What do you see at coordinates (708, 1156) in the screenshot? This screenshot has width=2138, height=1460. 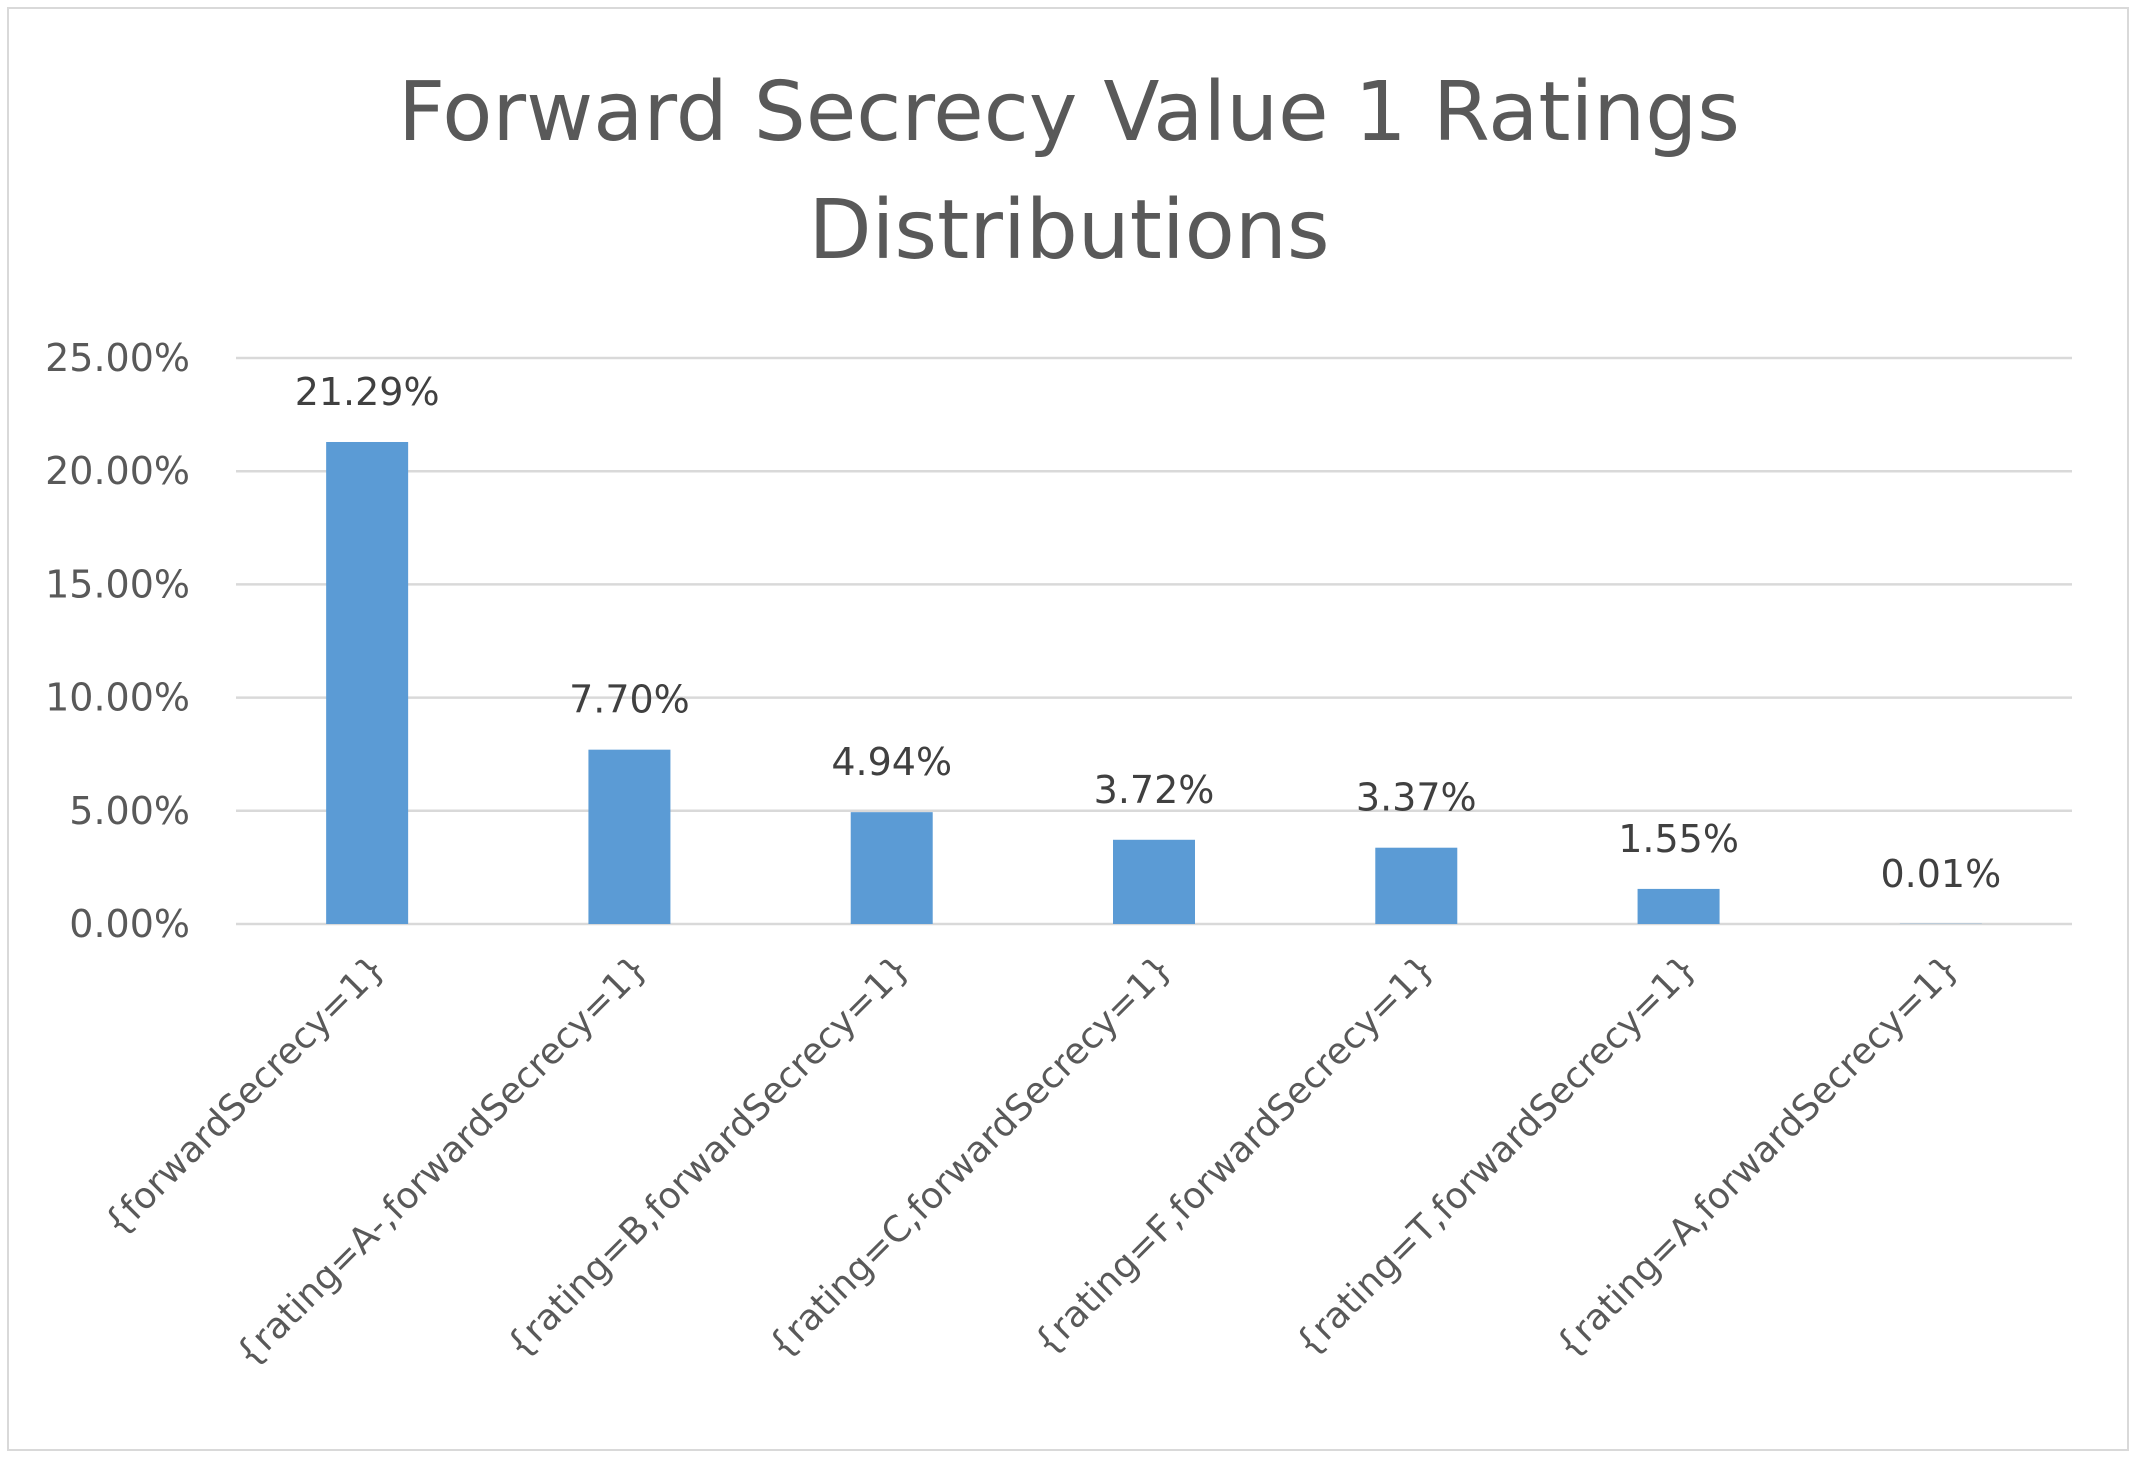 I see `category-label: {rating=B,forwardSecrecy=1}` at bounding box center [708, 1156].